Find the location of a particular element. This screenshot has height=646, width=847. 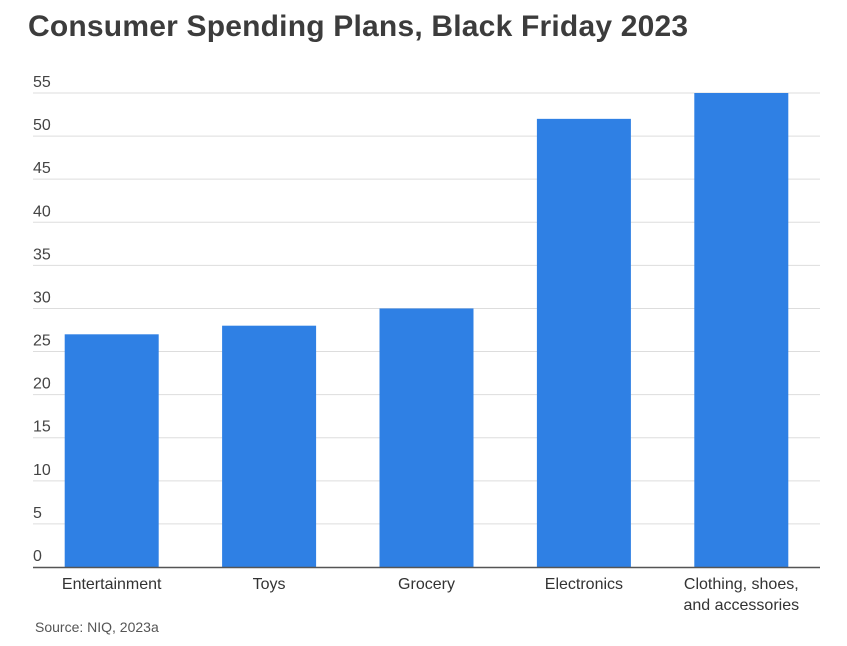

y-tick-label-40: 40 is located at coordinates (42, 211).